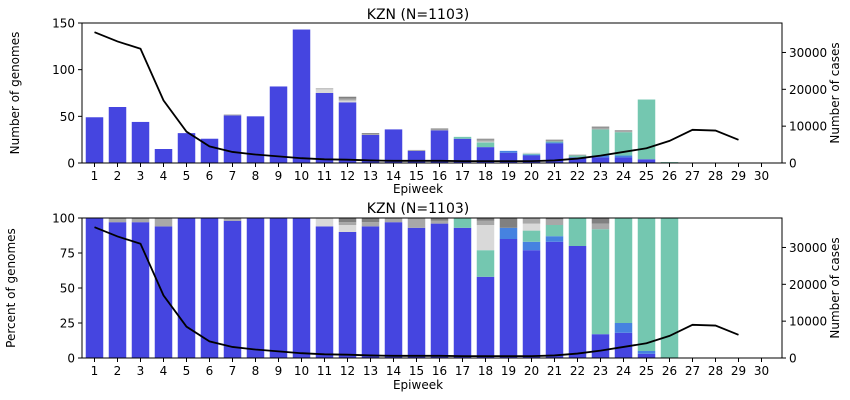 The height and width of the screenshot is (400, 850). Describe the element at coordinates (95, 176) in the screenshot. I see `x-tick-label: 1` at that location.